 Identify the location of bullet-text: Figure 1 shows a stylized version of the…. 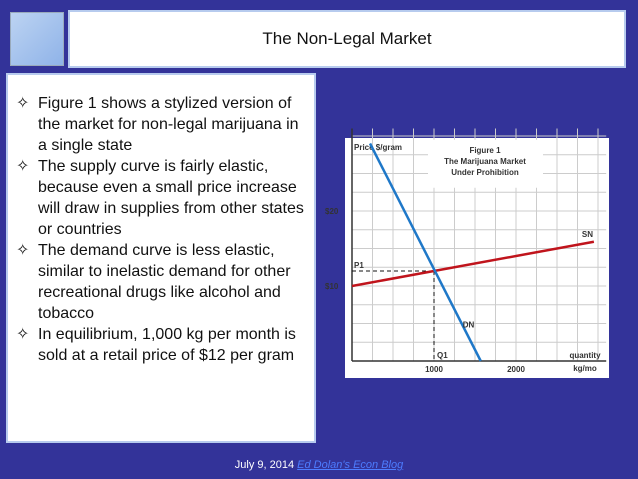
(168, 124).